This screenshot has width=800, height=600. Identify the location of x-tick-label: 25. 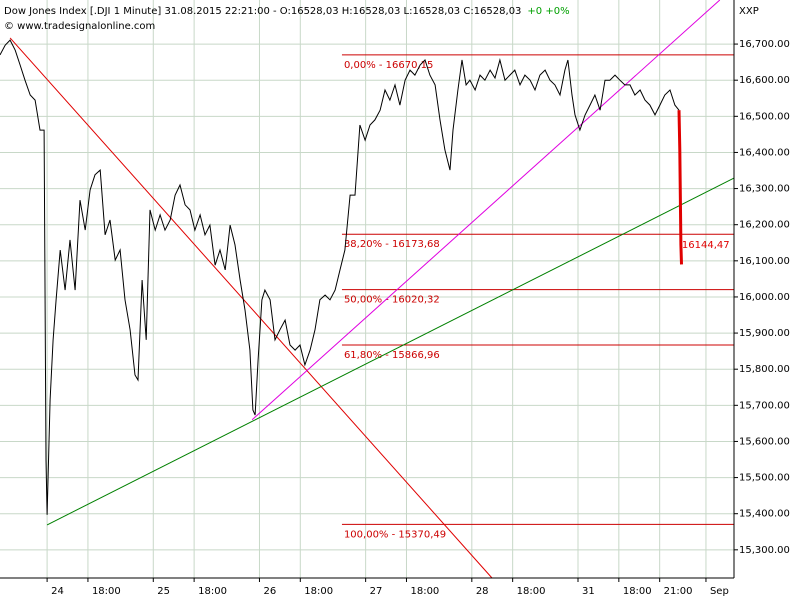
(163, 591).